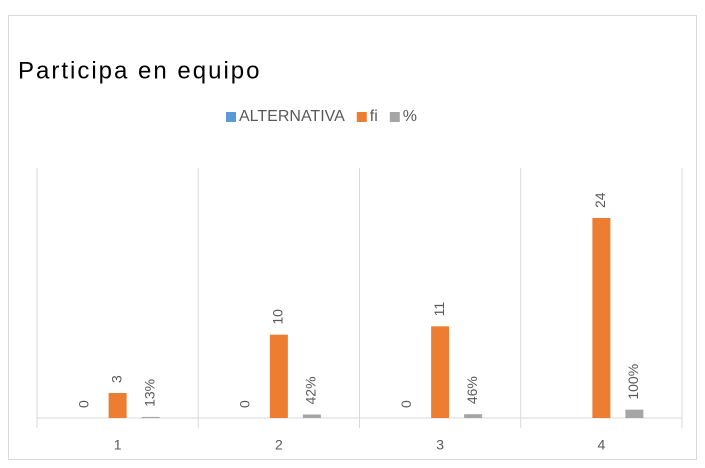 This screenshot has height=468, width=705. What do you see at coordinates (600, 200) in the screenshot?
I see `data-label: 24` at bounding box center [600, 200].